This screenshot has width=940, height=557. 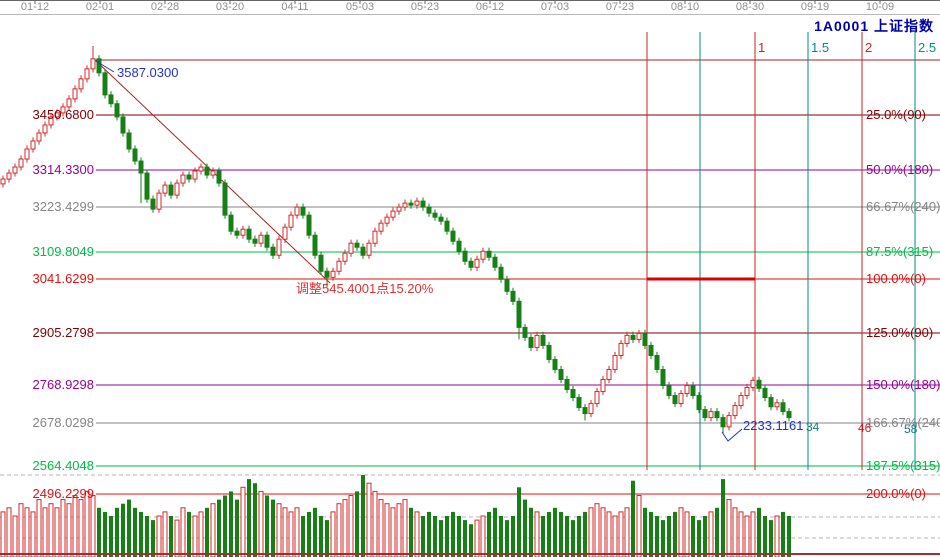 I want to click on price-level-label: 2768.9298, so click(x=63, y=384).